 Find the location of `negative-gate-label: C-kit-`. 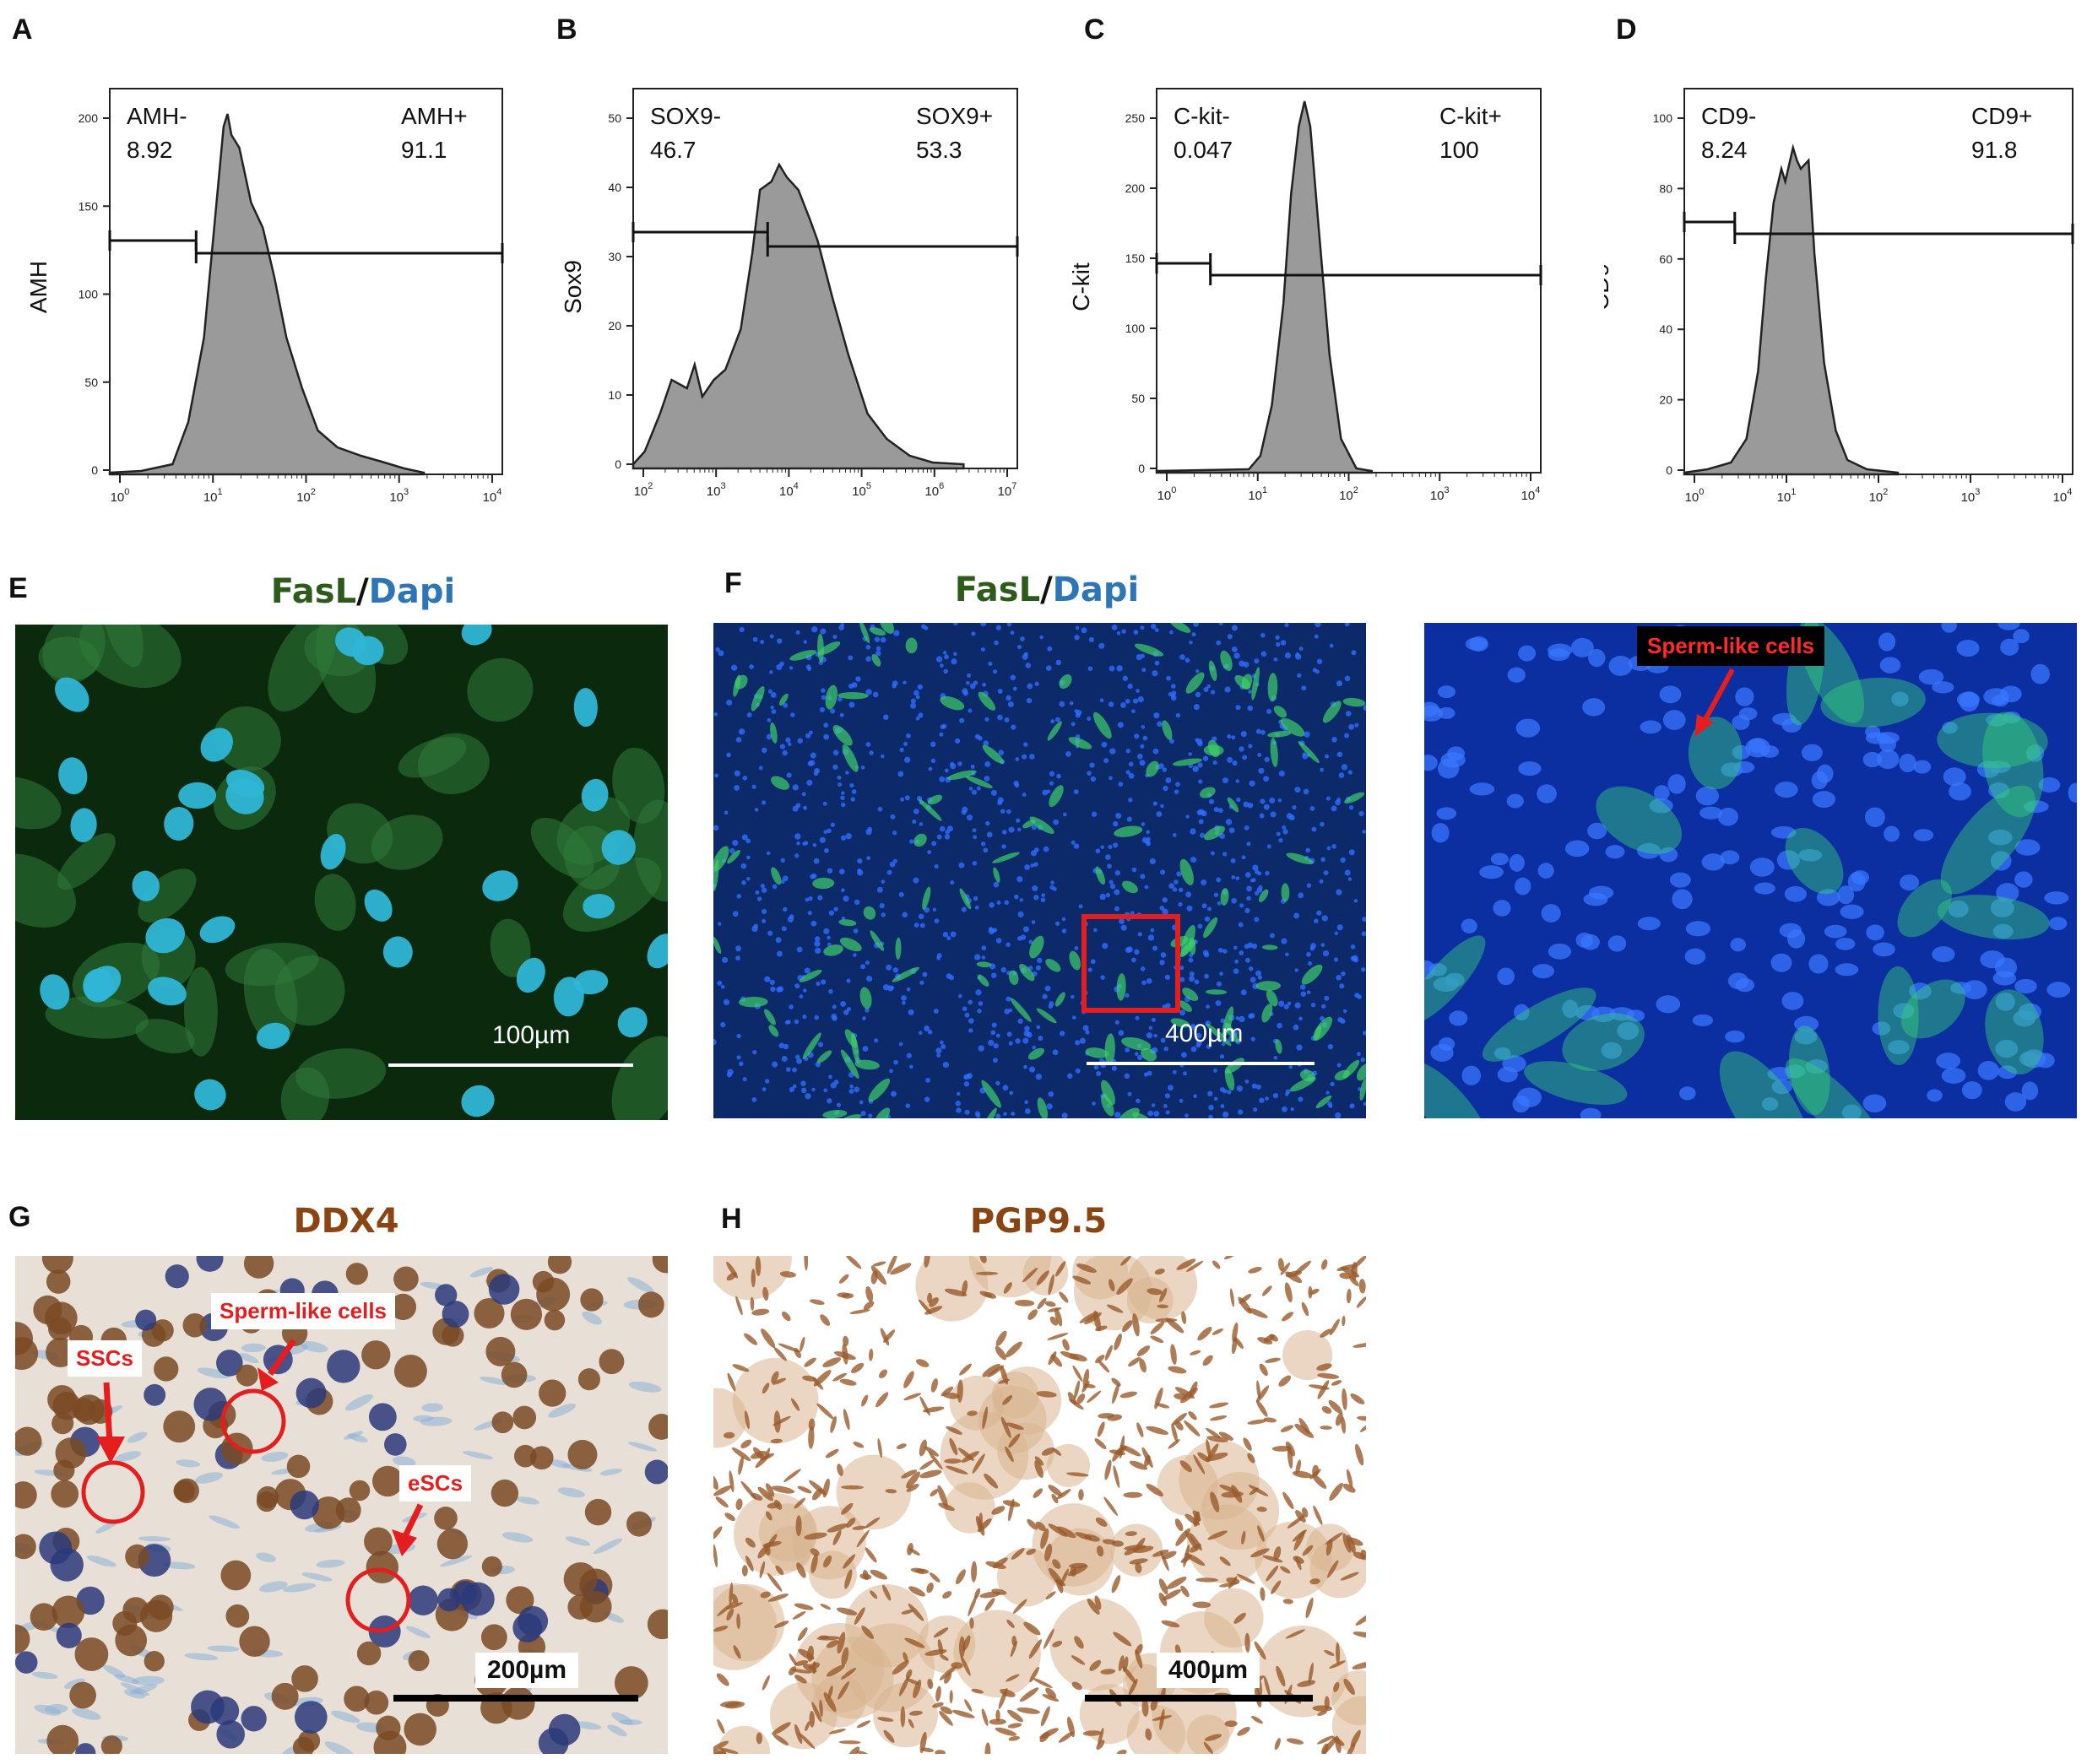

negative-gate-label: C-kit- is located at coordinates (1202, 116).